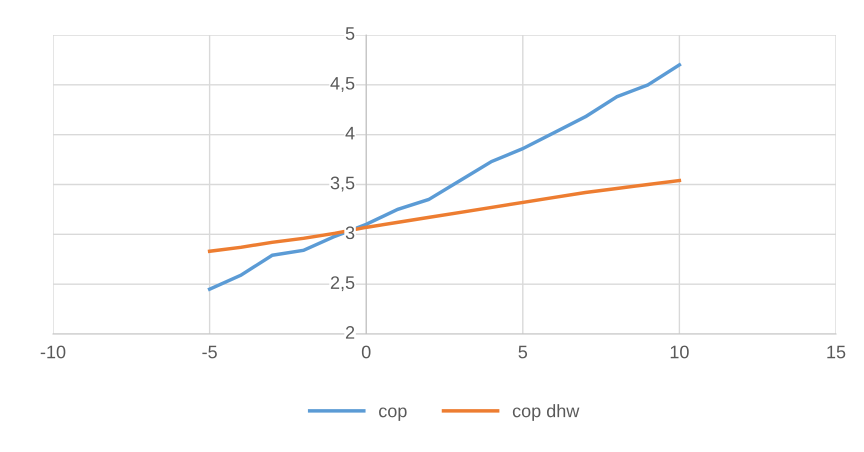 The width and height of the screenshot is (864, 452). I want to click on line-series, so click(445, 216).